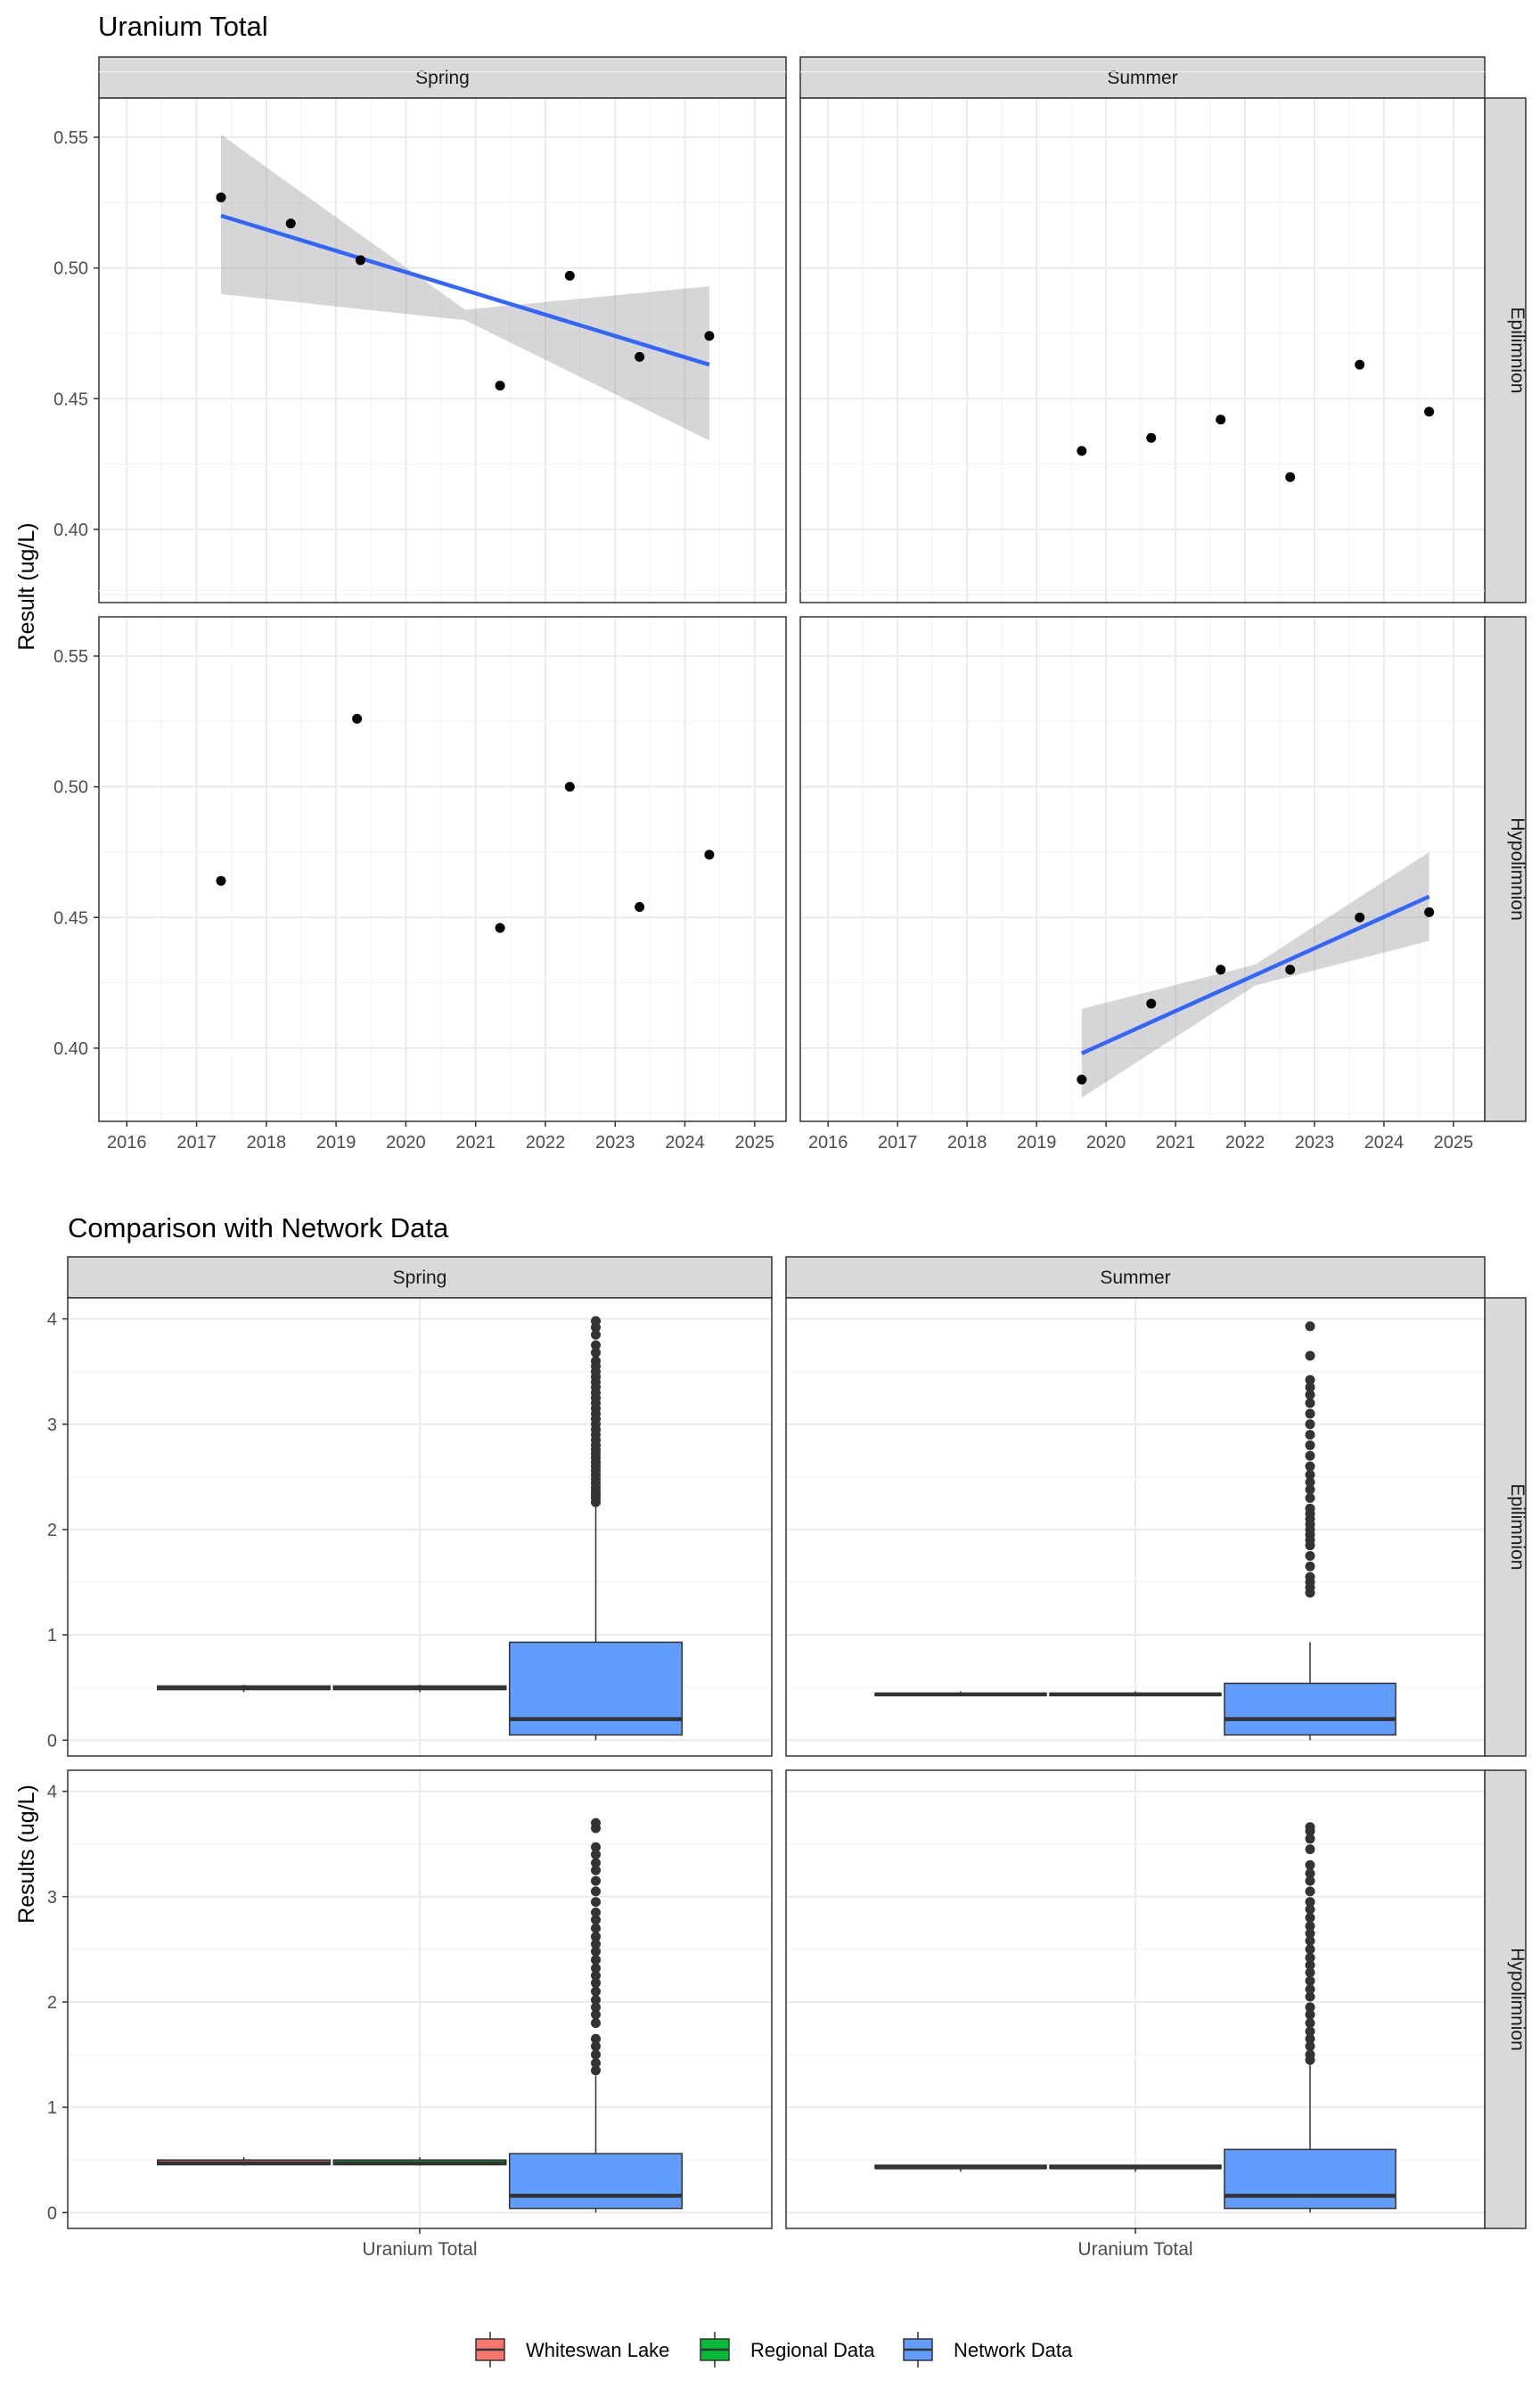  What do you see at coordinates (1013, 2350) in the screenshot?
I see `legend-label-network-data: Network Data` at bounding box center [1013, 2350].